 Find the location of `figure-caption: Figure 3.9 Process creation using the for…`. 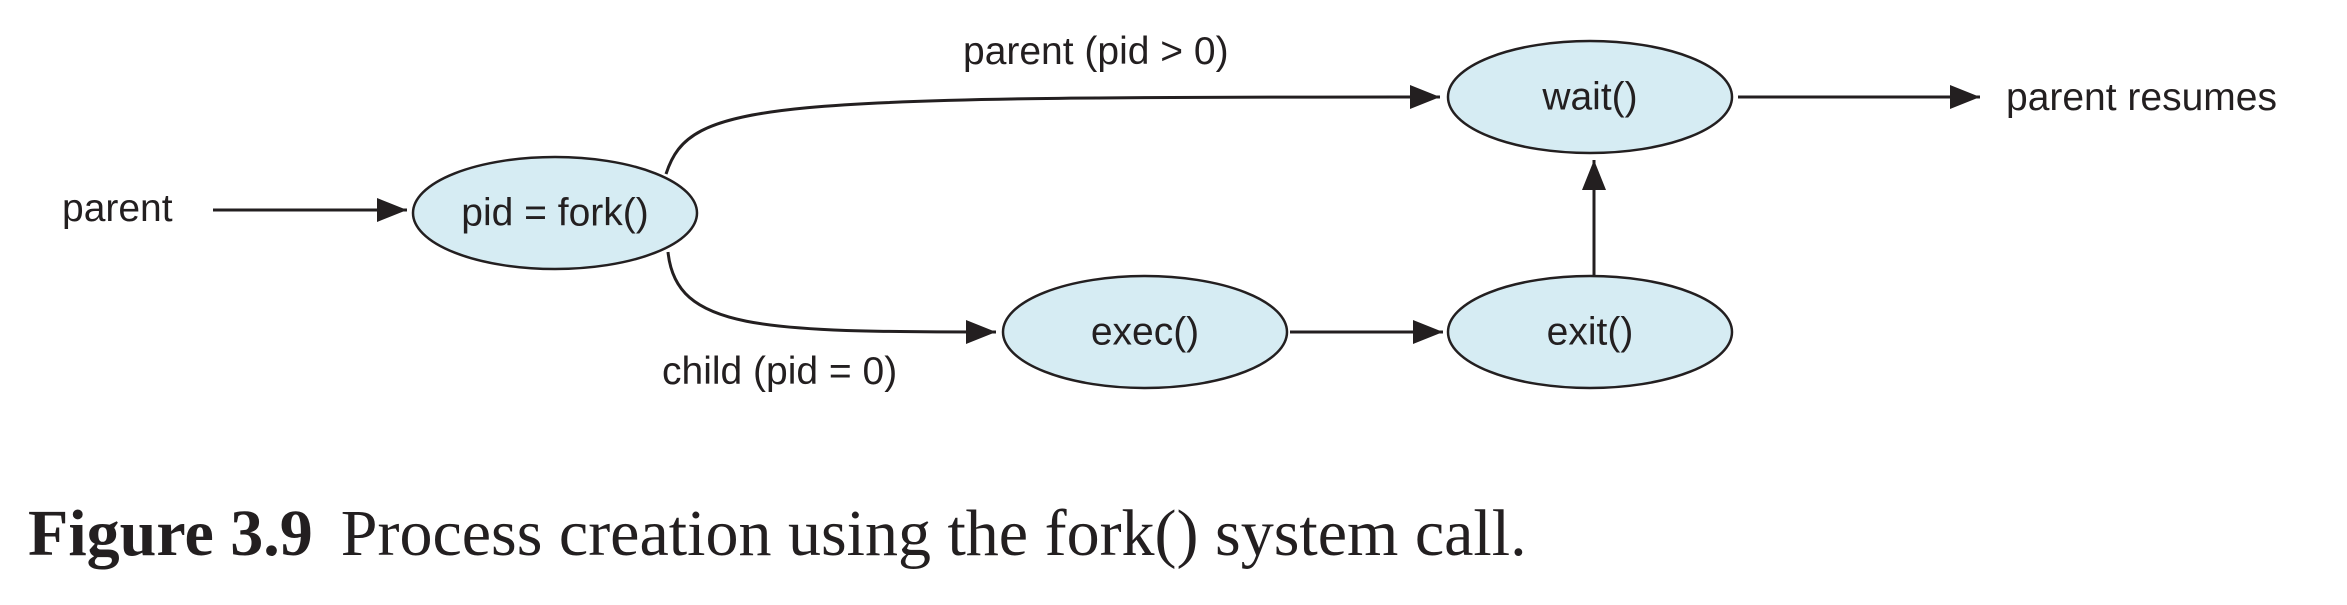

figure-caption: Figure 3.9 Process creation using the for… is located at coordinates (777, 534).